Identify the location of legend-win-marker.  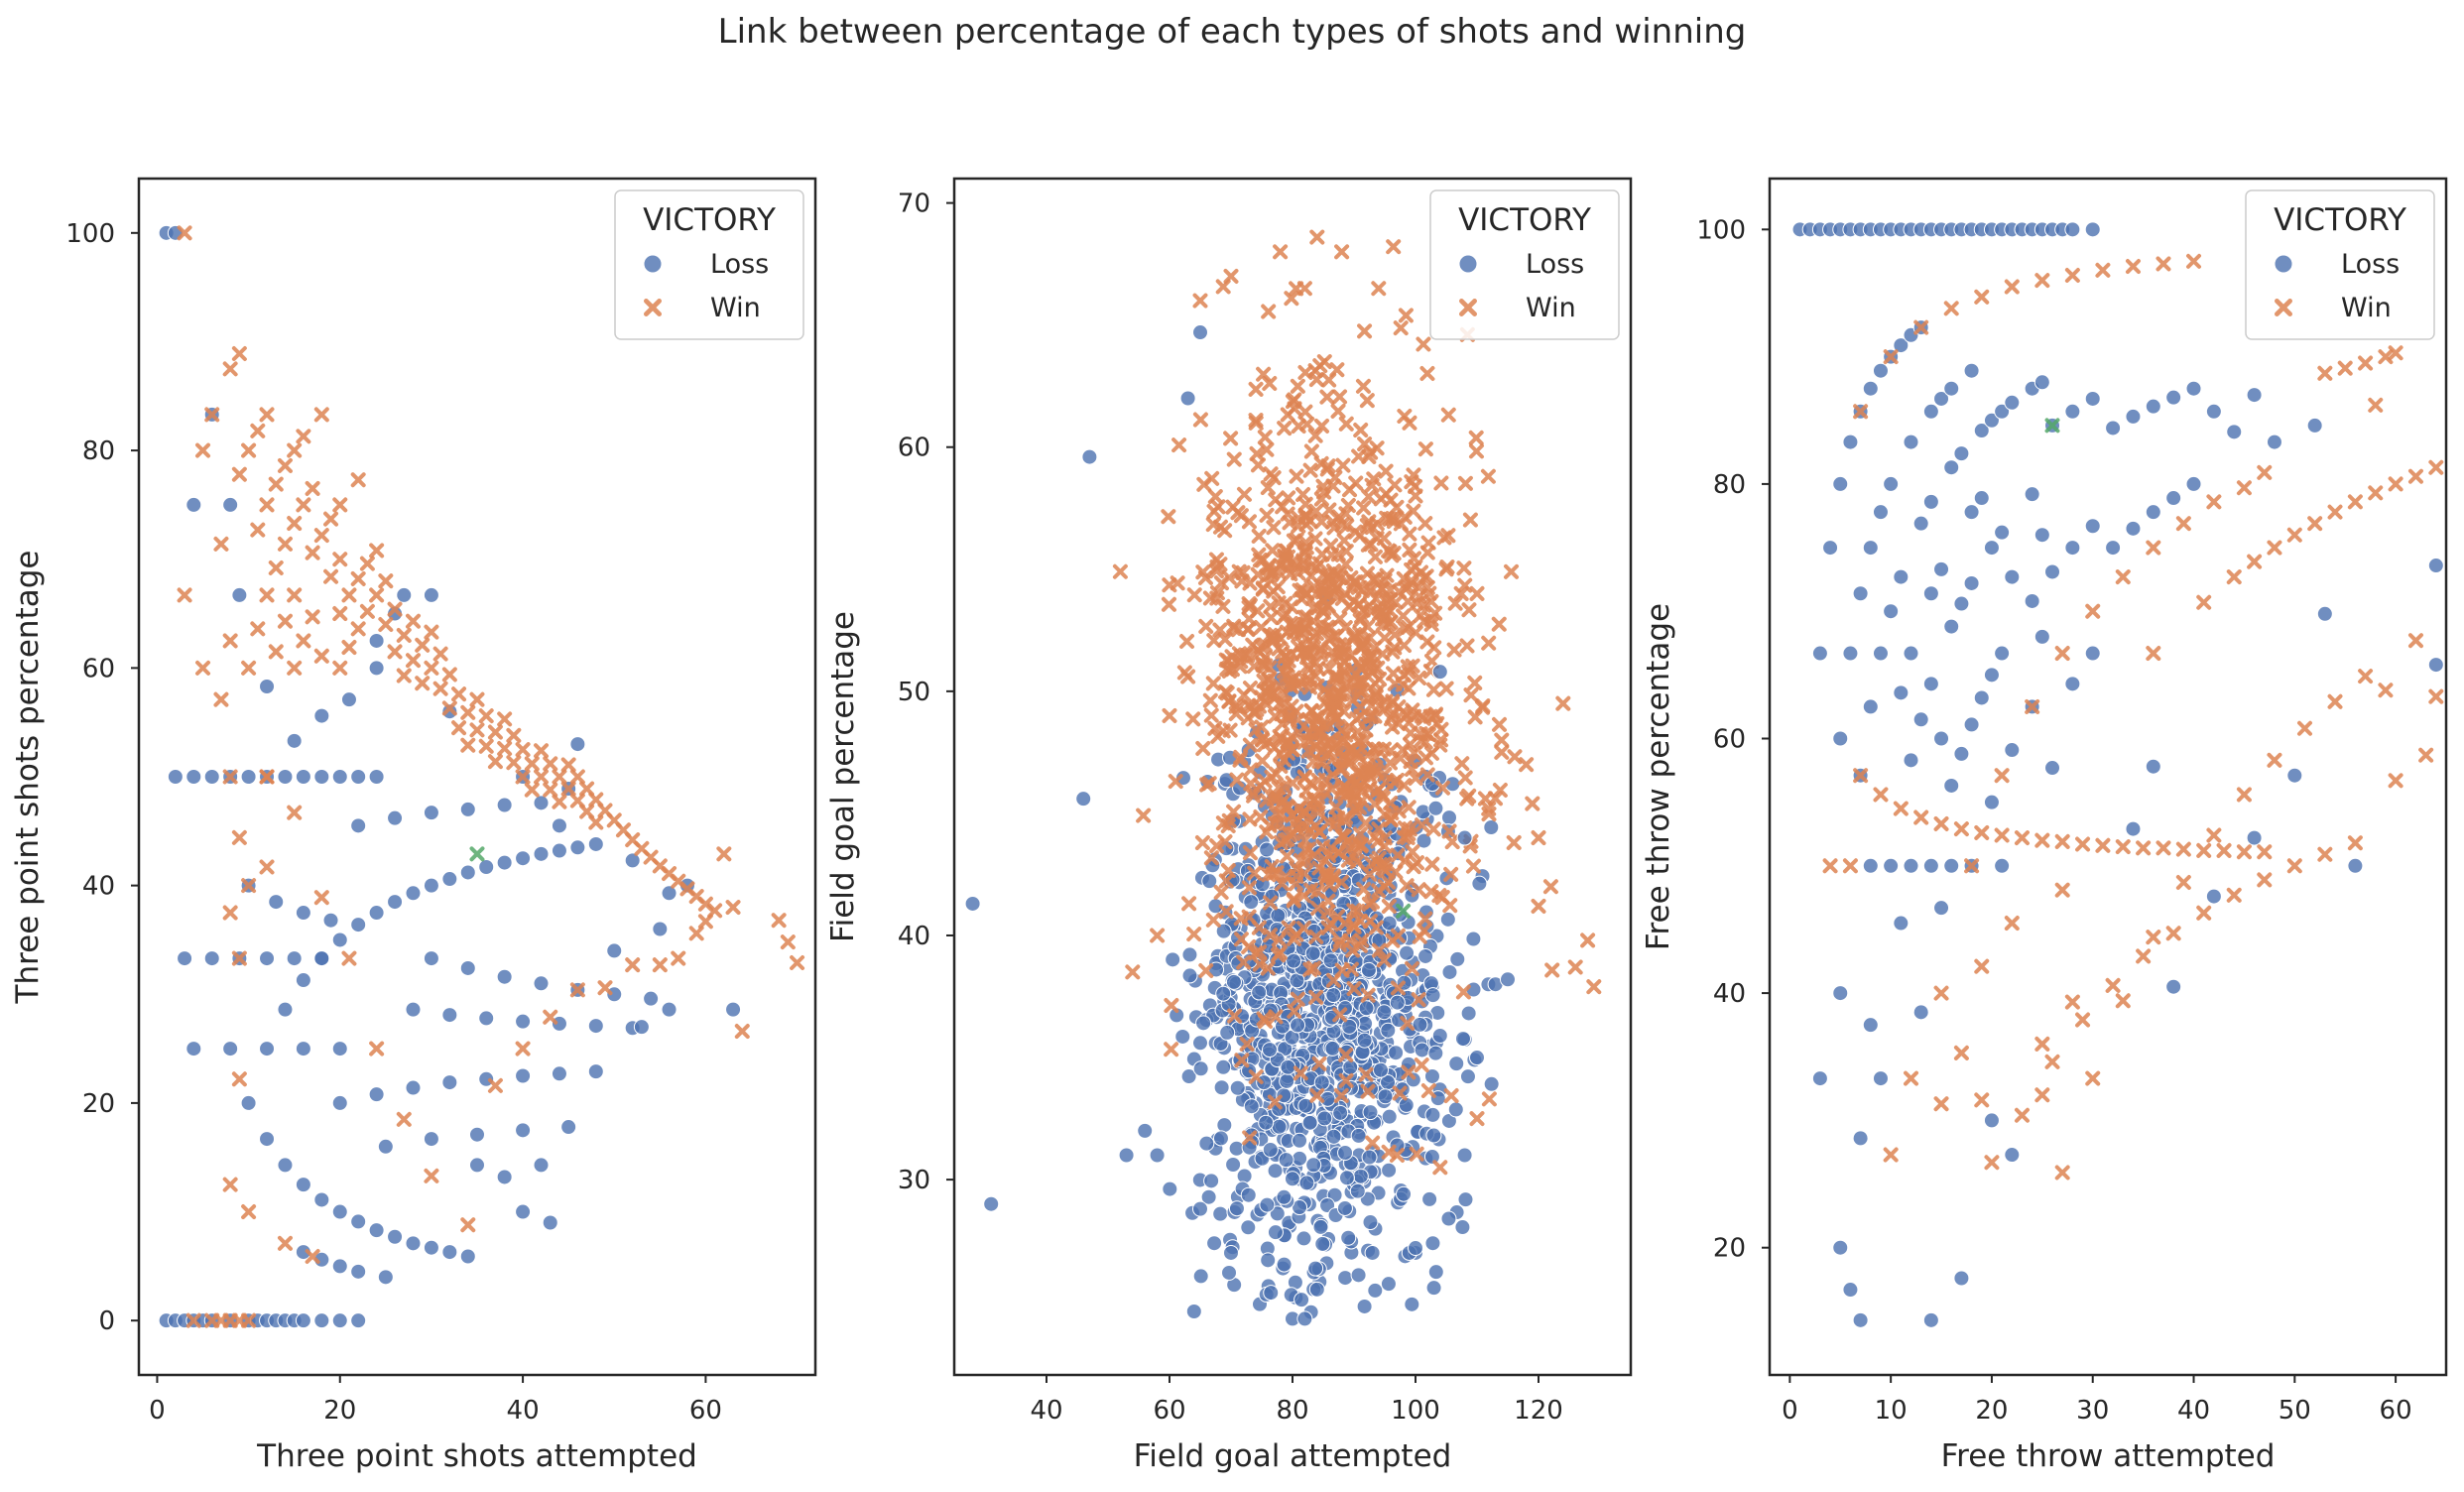
(2283, 307).